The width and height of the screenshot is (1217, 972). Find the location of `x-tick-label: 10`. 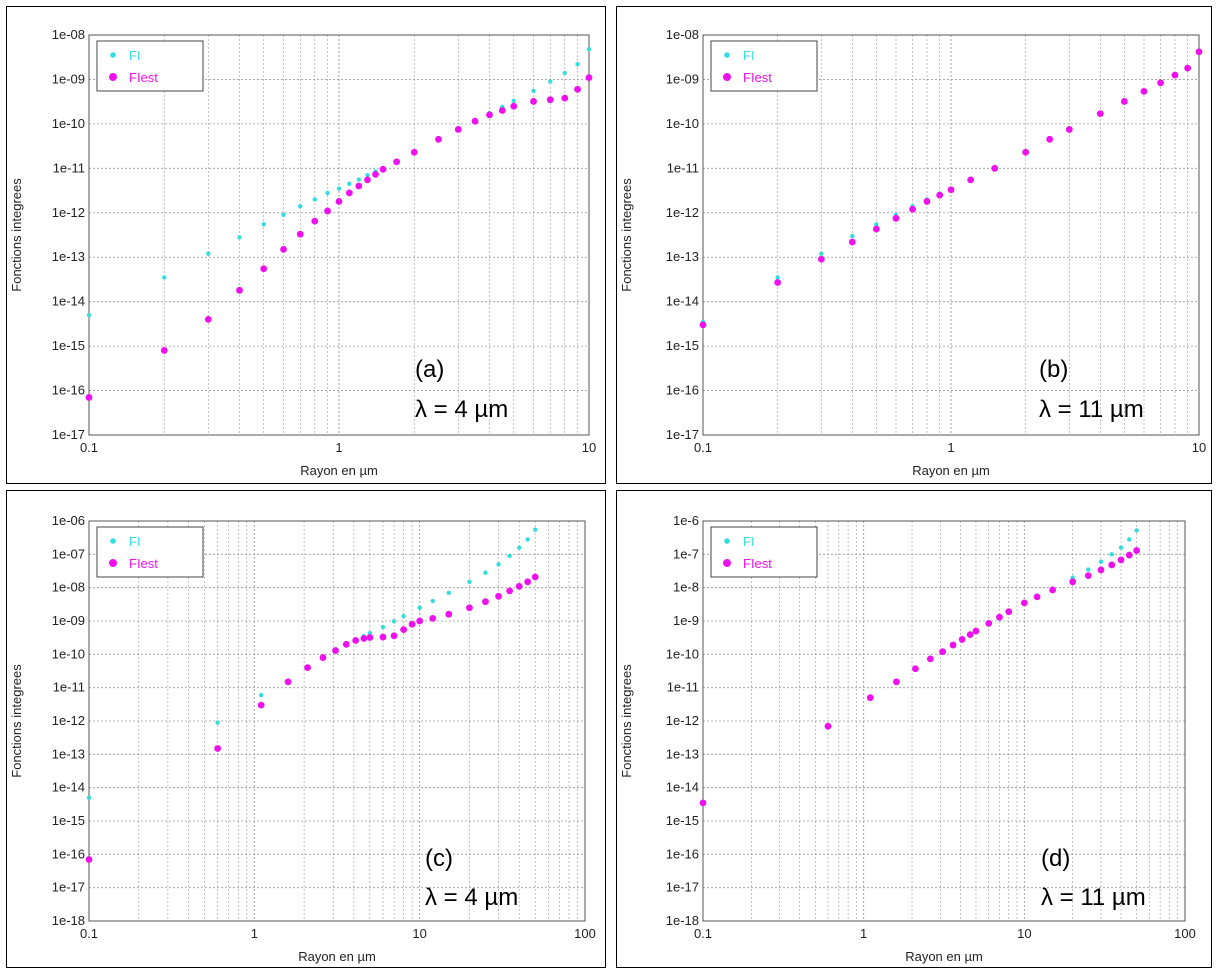

x-tick-label: 10 is located at coordinates (1199, 447).